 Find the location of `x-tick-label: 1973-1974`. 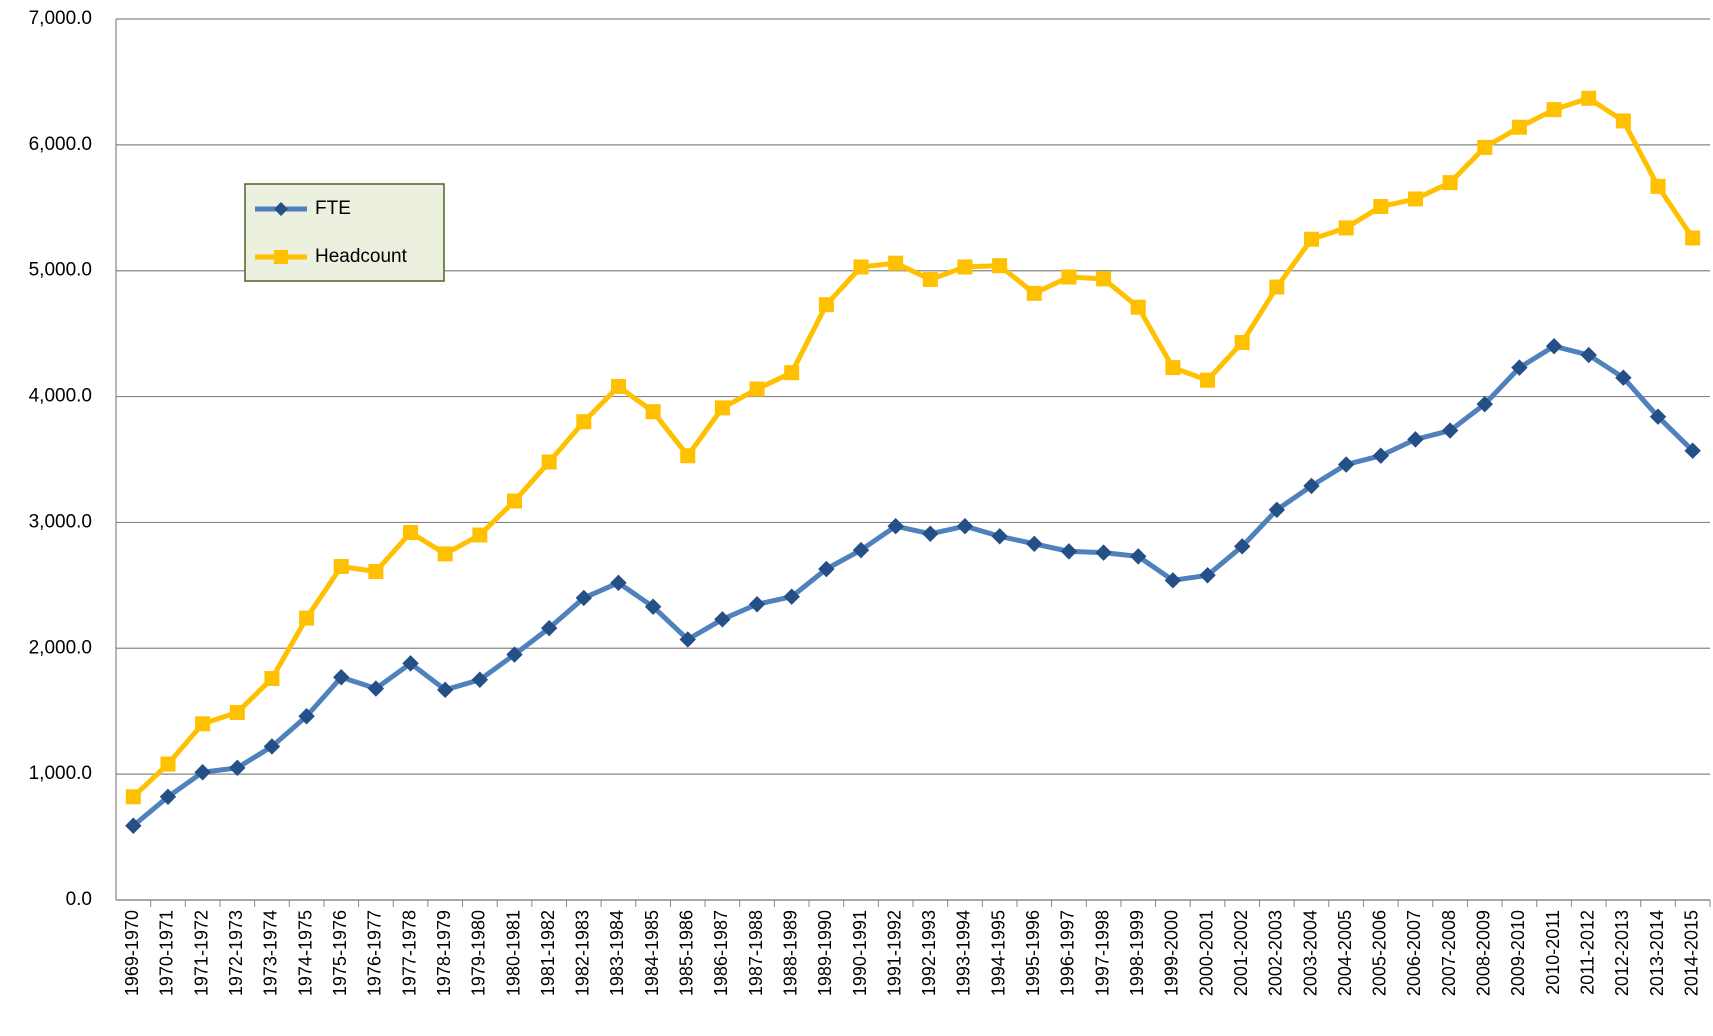

x-tick-label: 1973-1974 is located at coordinates (271, 953).